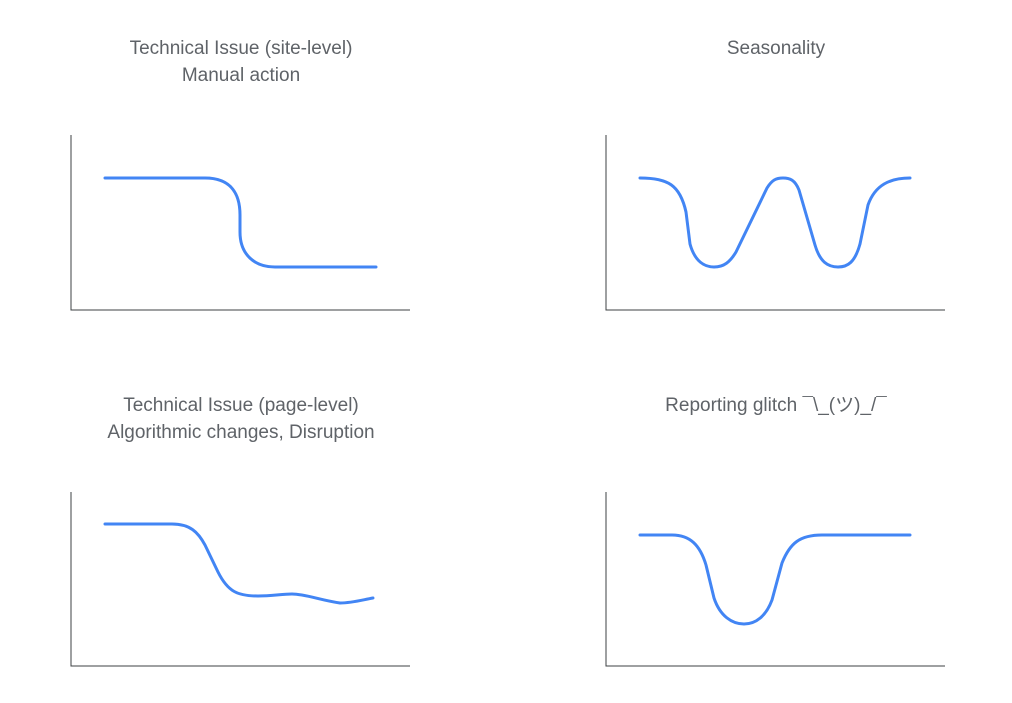 This screenshot has width=1012, height=703. What do you see at coordinates (241, 432) in the screenshot?
I see `title-line-2: Algorithmic changes, Disruption` at bounding box center [241, 432].